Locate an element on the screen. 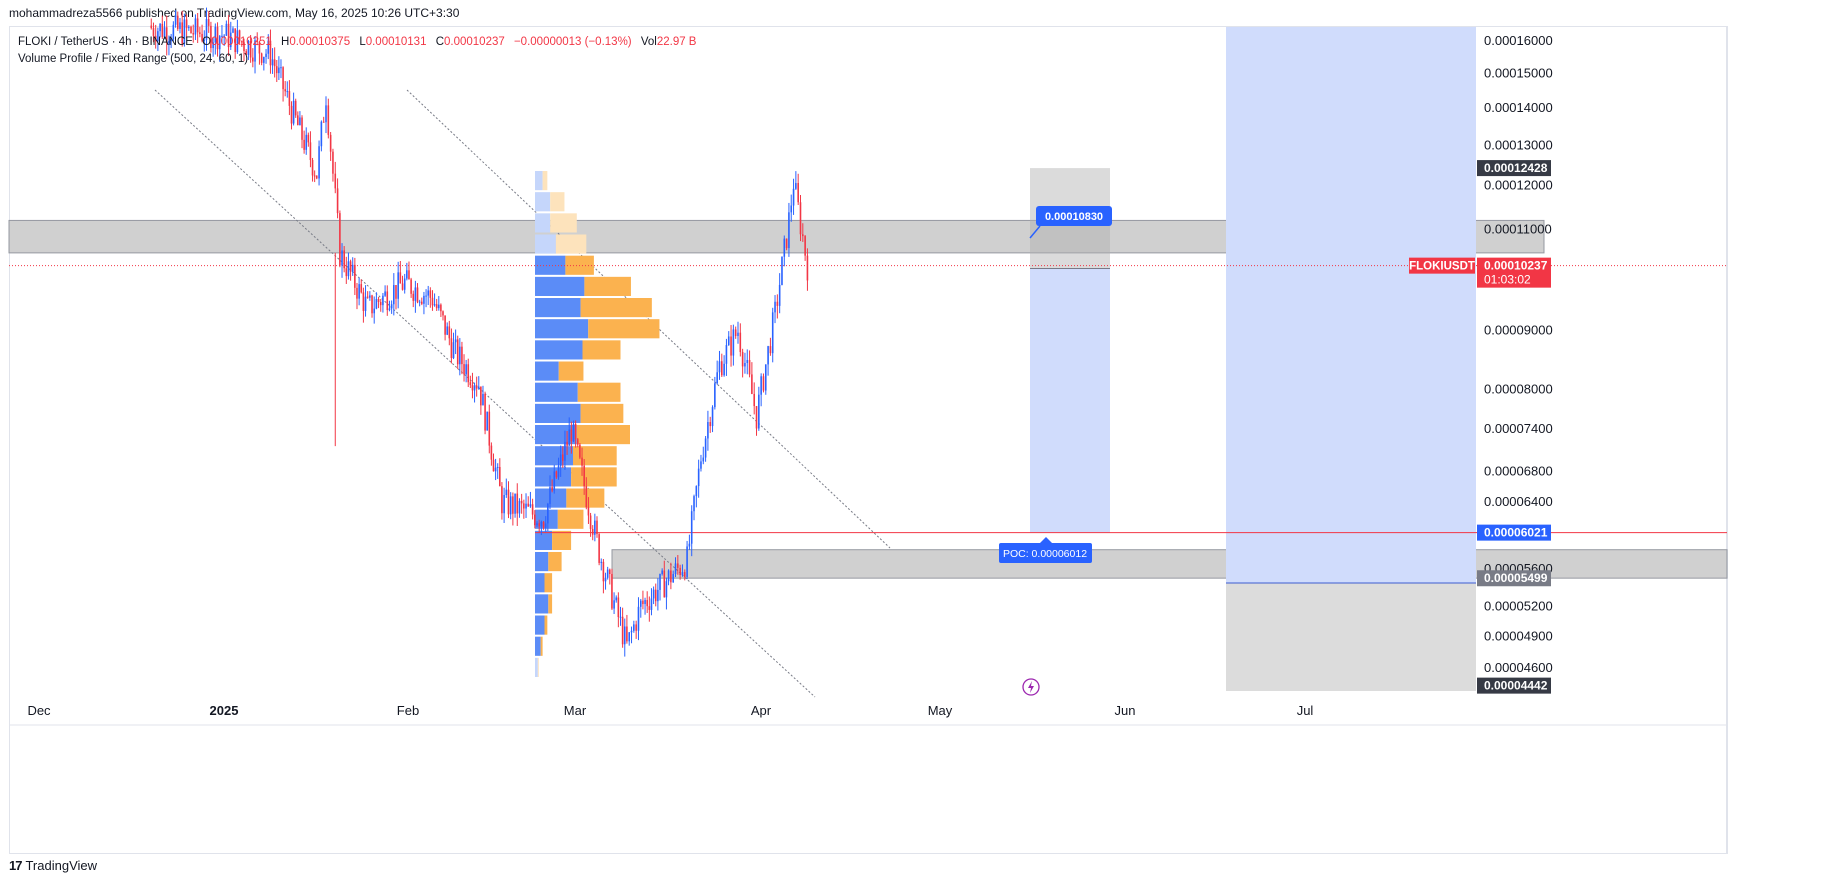 Image resolution: width=1835 pixels, height=884 pixels. support-zone is located at coordinates (1169, 564).